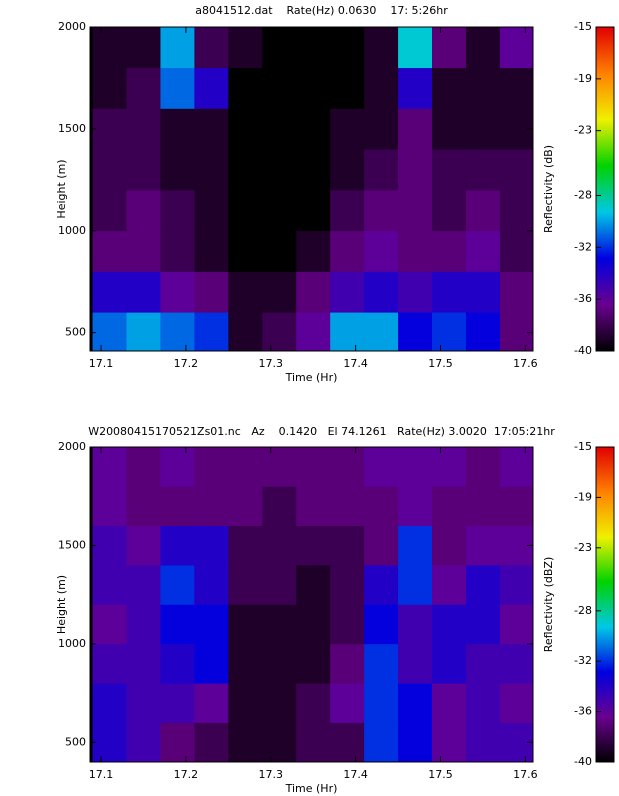 The image size is (619, 796). Describe the element at coordinates (440, 363) in the screenshot. I see `x-tick-label: 17.5` at that location.